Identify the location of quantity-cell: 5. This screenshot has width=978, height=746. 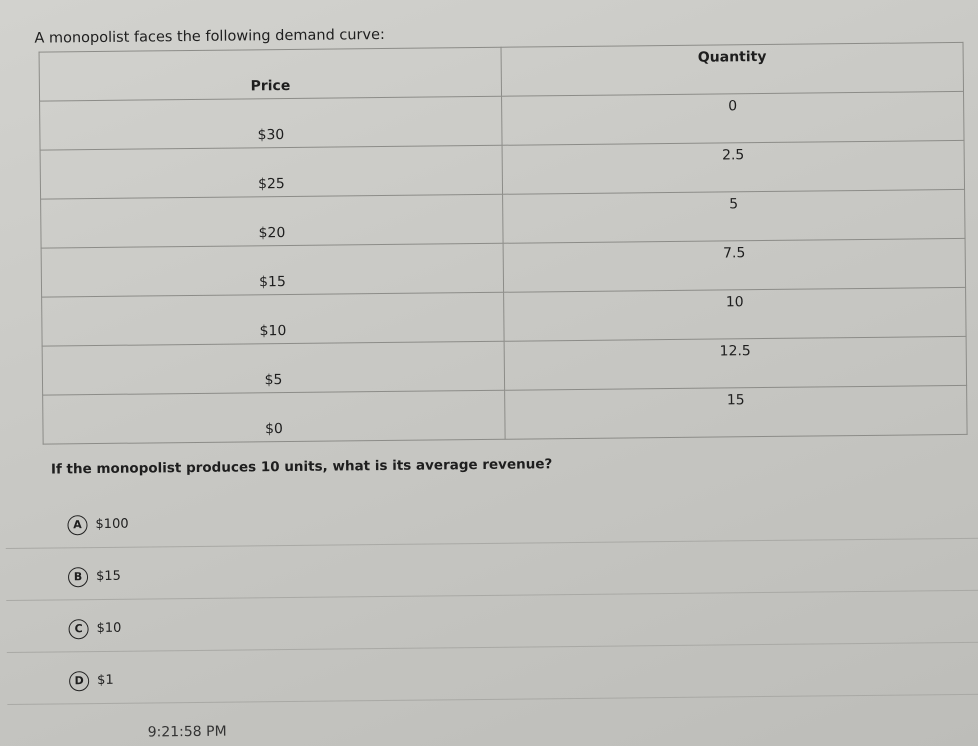
(734, 216).